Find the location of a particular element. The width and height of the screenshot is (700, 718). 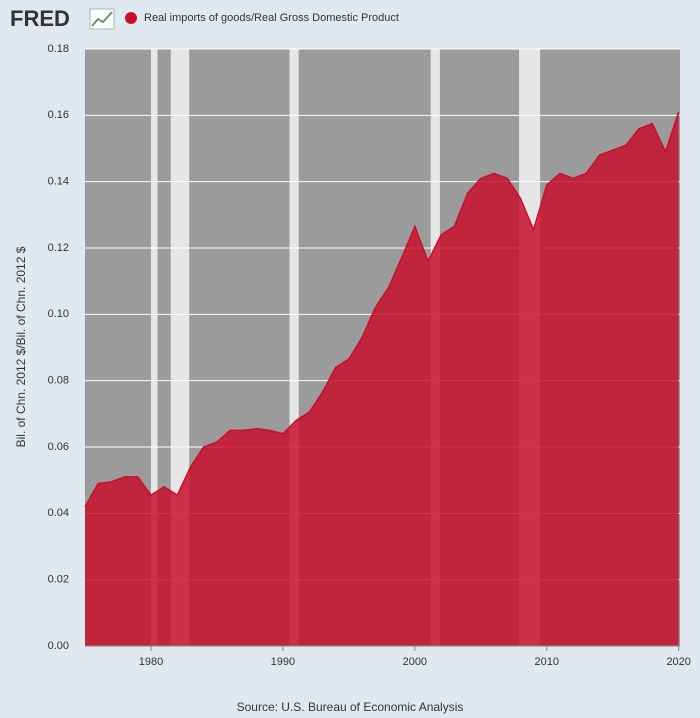

x-tick-label: 2010 is located at coordinates (547, 662).